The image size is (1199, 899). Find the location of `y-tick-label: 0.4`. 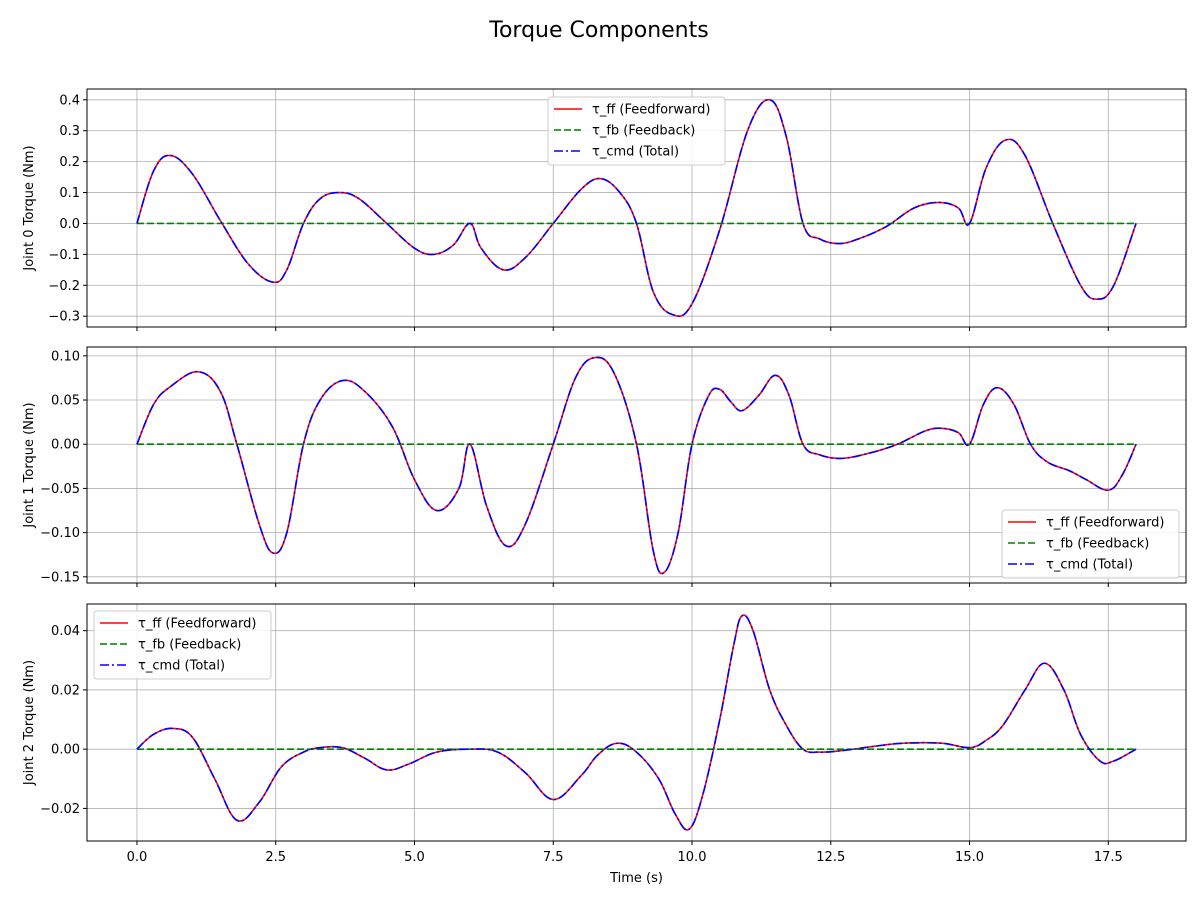

y-tick-label: 0.4 is located at coordinates (69, 100).